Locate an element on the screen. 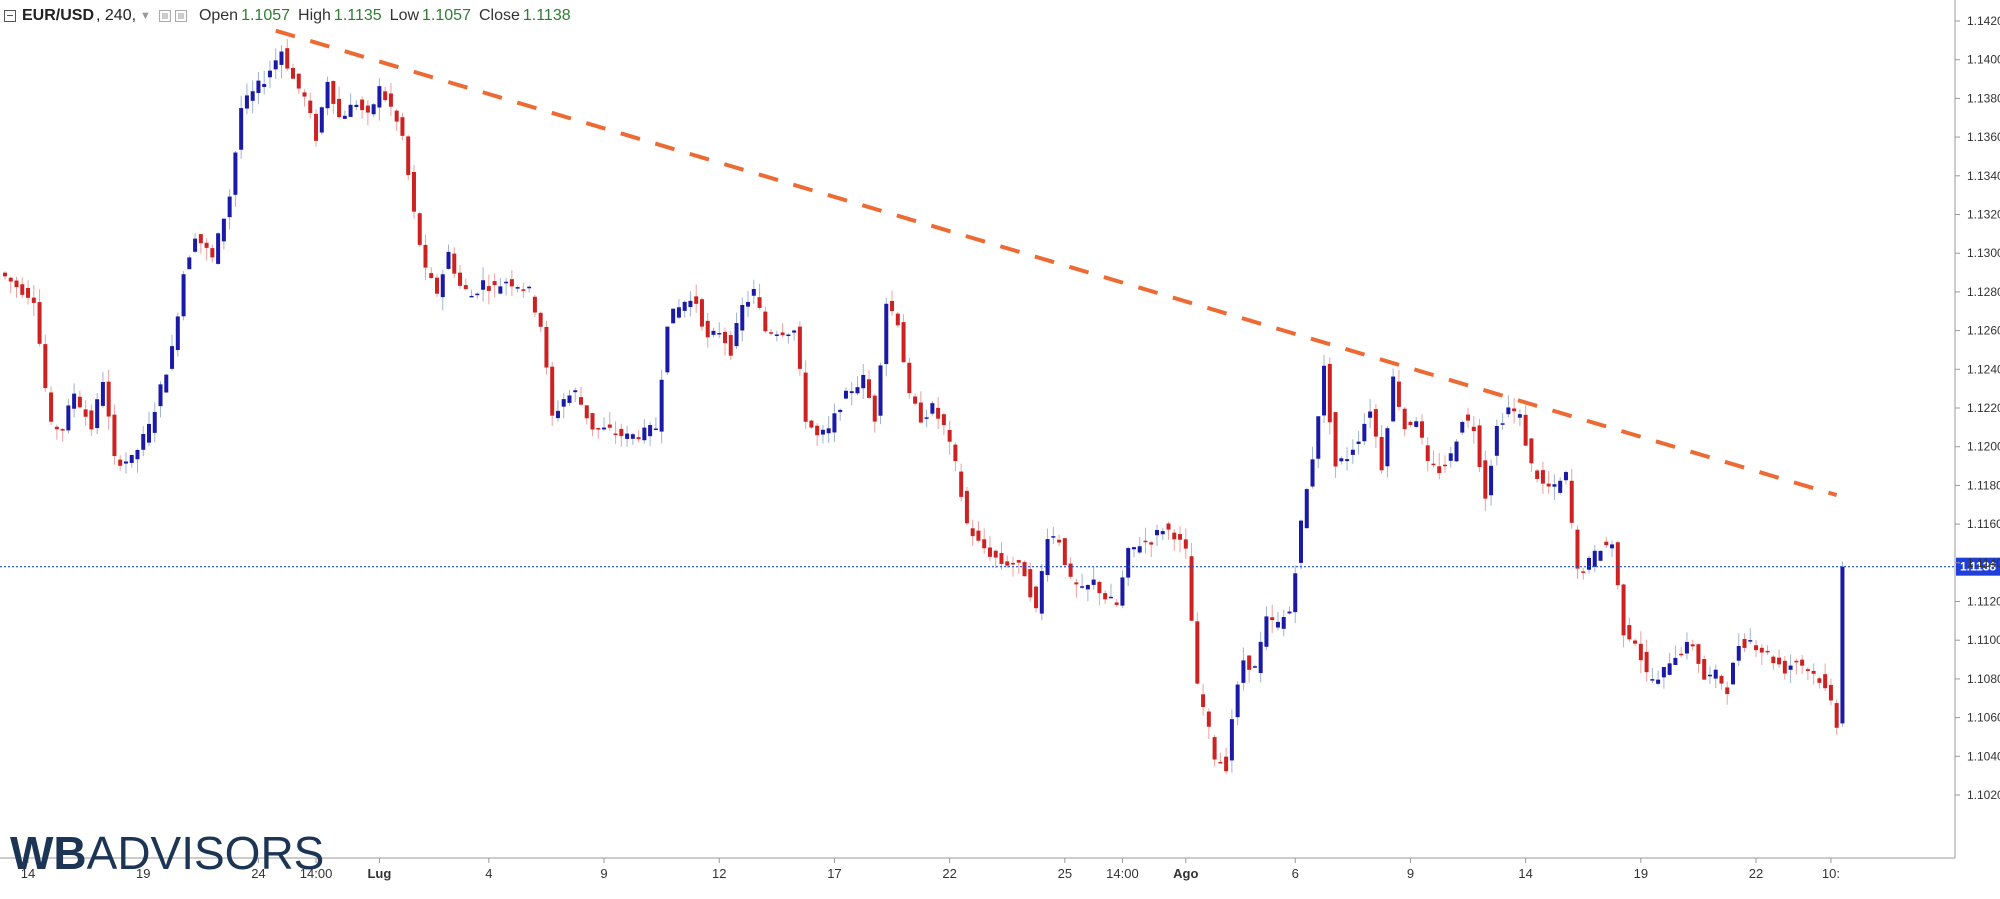  y-tick-label: 1.1040 is located at coordinates (1983, 756).